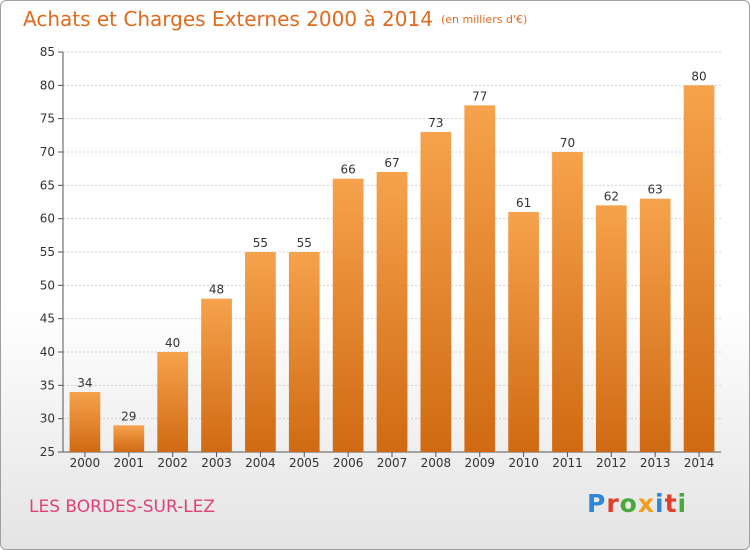 The width and height of the screenshot is (750, 550). What do you see at coordinates (47, 85) in the screenshot?
I see `y-tick-label: 80` at bounding box center [47, 85].